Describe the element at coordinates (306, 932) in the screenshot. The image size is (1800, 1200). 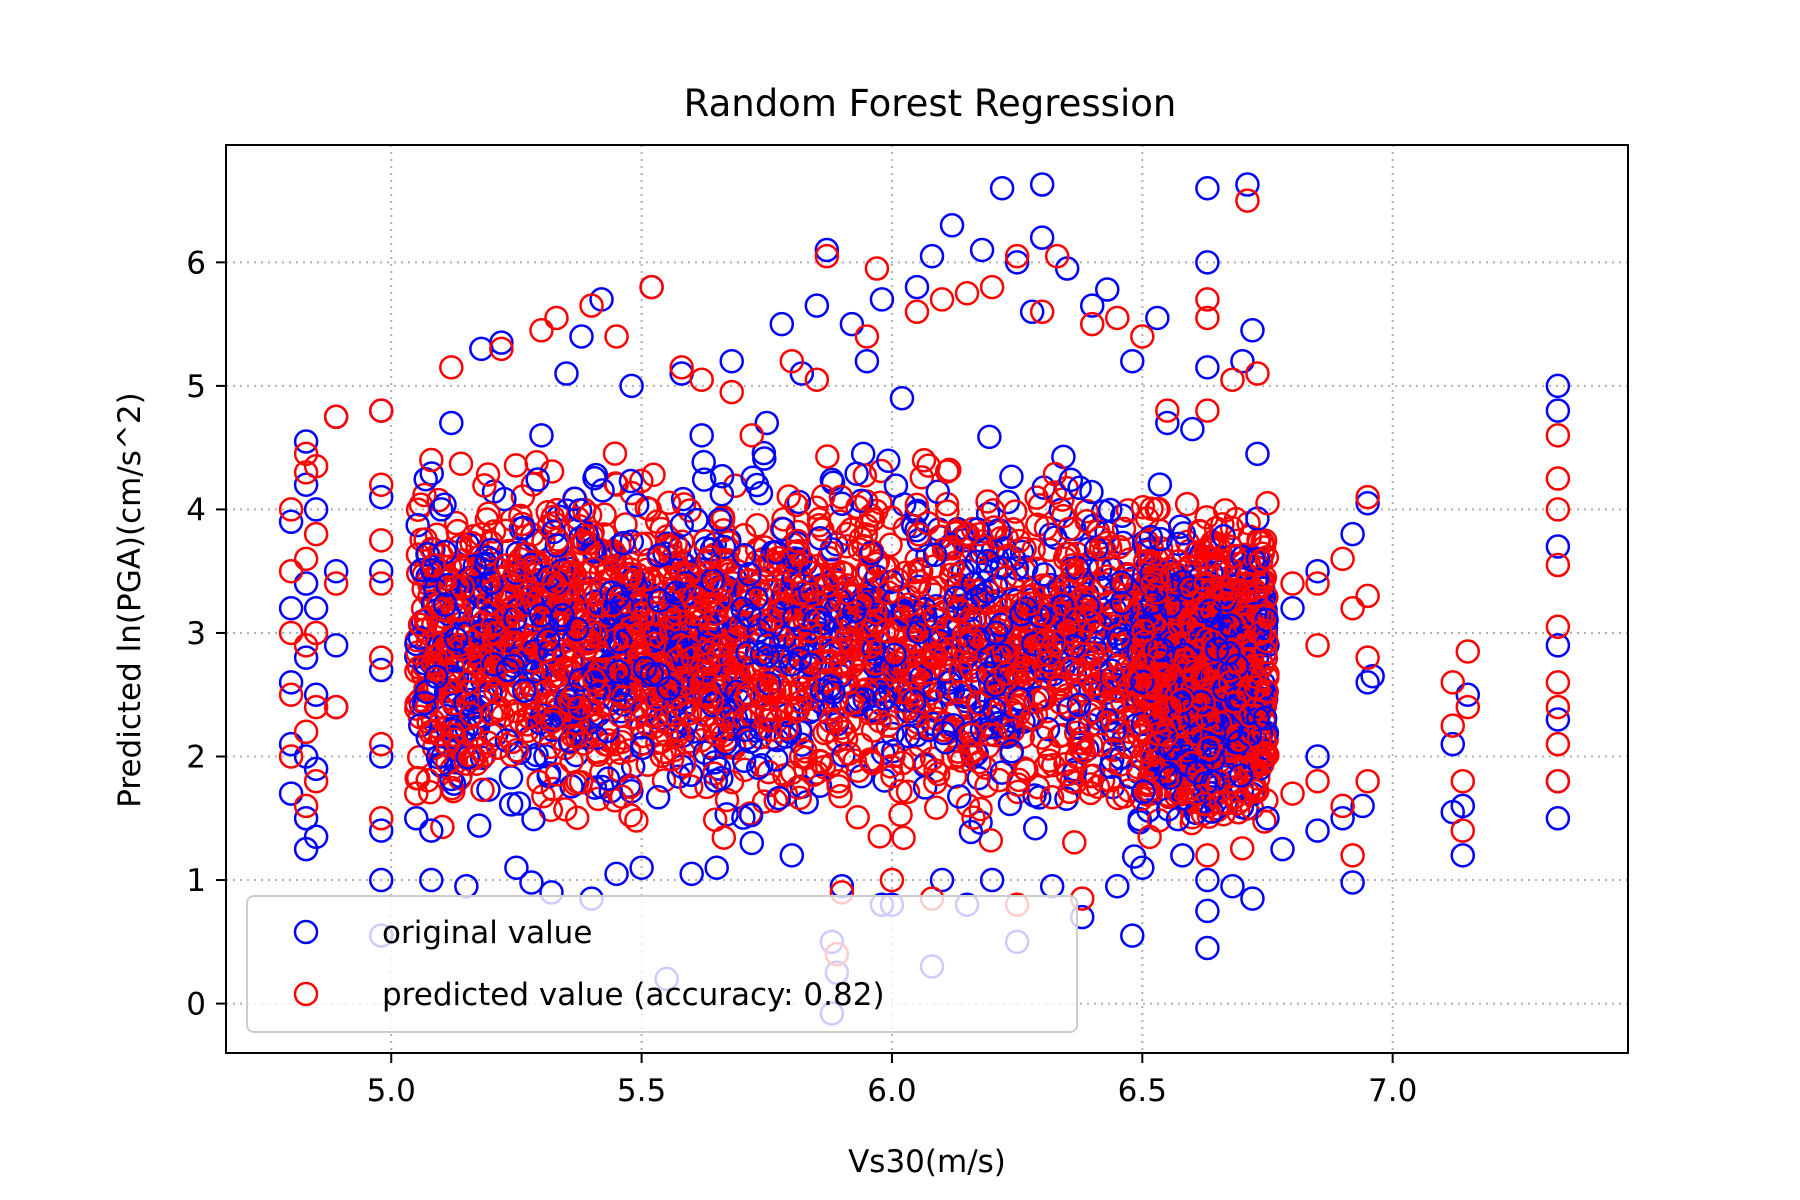
I see `legend-marker-original` at that location.